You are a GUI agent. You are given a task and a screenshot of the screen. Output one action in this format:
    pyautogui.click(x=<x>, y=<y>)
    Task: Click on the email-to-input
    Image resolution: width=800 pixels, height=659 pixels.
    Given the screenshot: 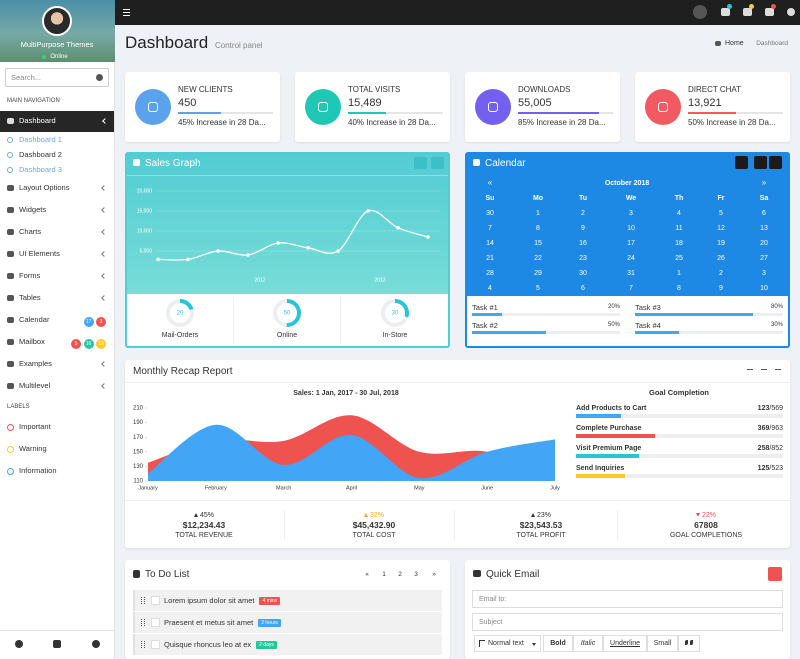 What is the action you would take?
    pyautogui.click(x=627, y=599)
    